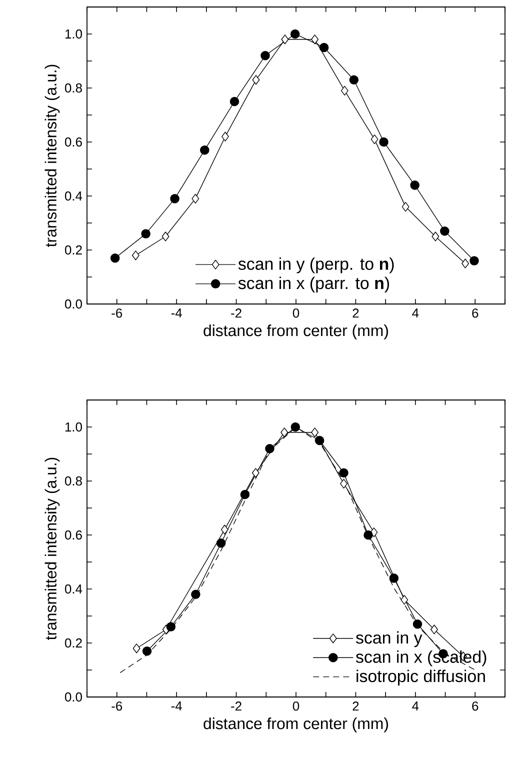 The width and height of the screenshot is (508, 766). What do you see at coordinates (420, 678) in the screenshot?
I see `legend-label: isotropic diffusion` at bounding box center [420, 678].